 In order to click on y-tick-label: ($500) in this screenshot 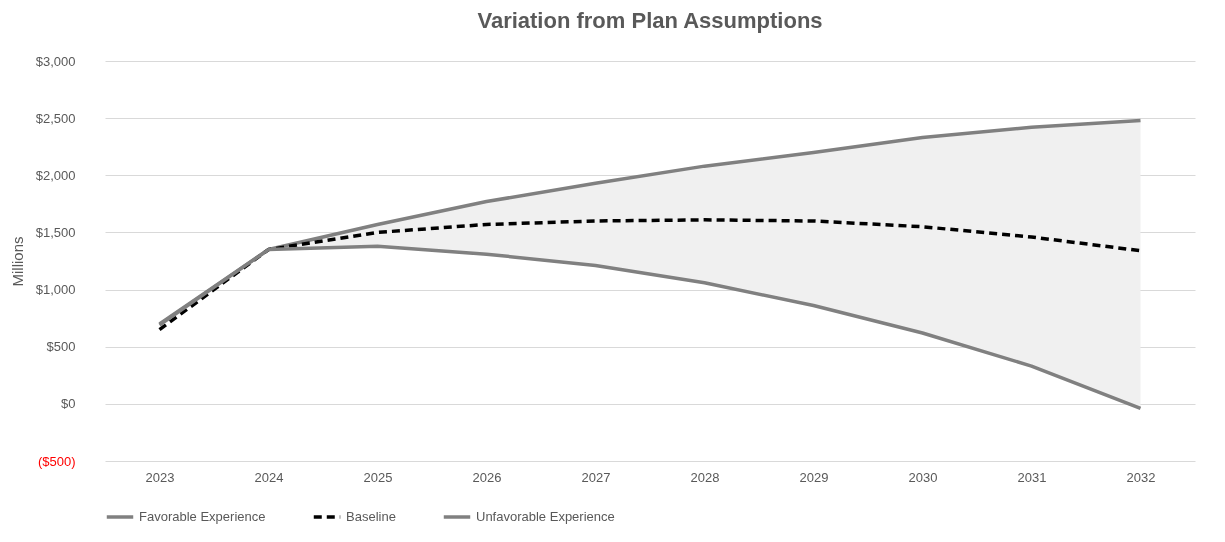, I will do `click(56, 461)`.